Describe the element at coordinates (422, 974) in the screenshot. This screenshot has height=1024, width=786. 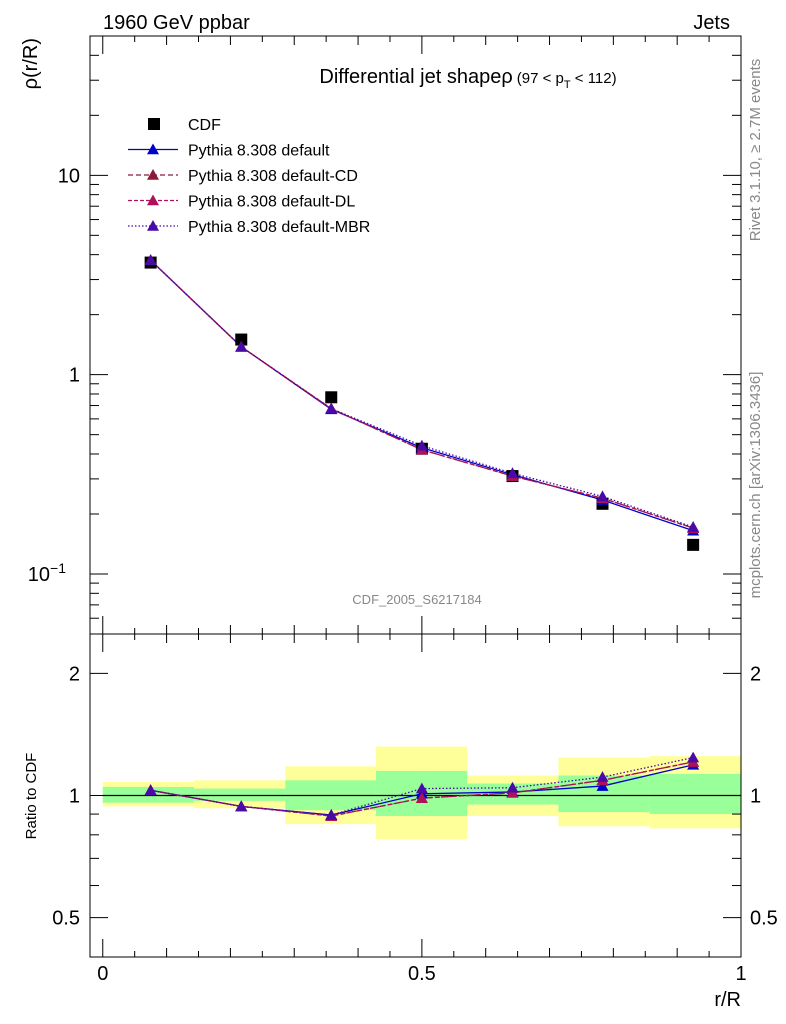
I see `x-tick-label: 0.5` at that location.